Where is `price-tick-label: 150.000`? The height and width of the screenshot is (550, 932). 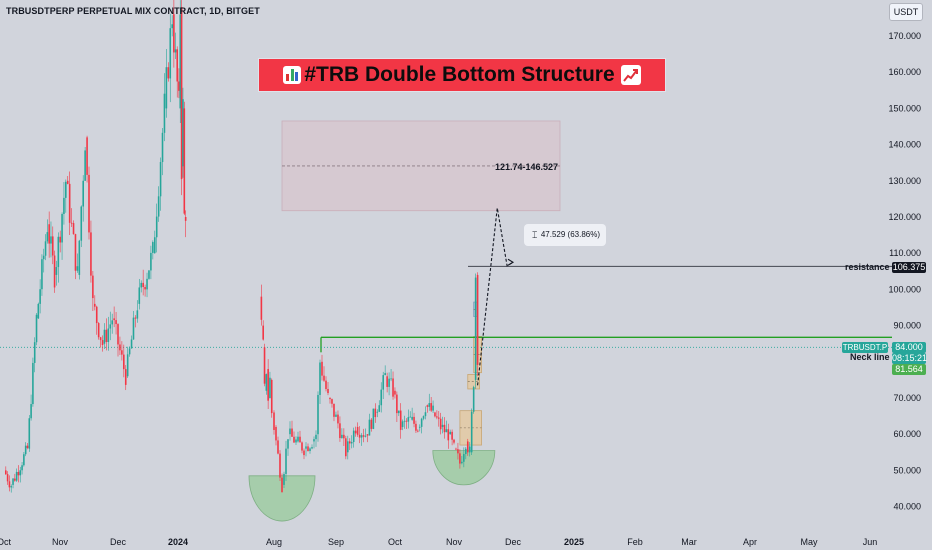
price-tick-label: 150.000 is located at coordinates (904, 108).